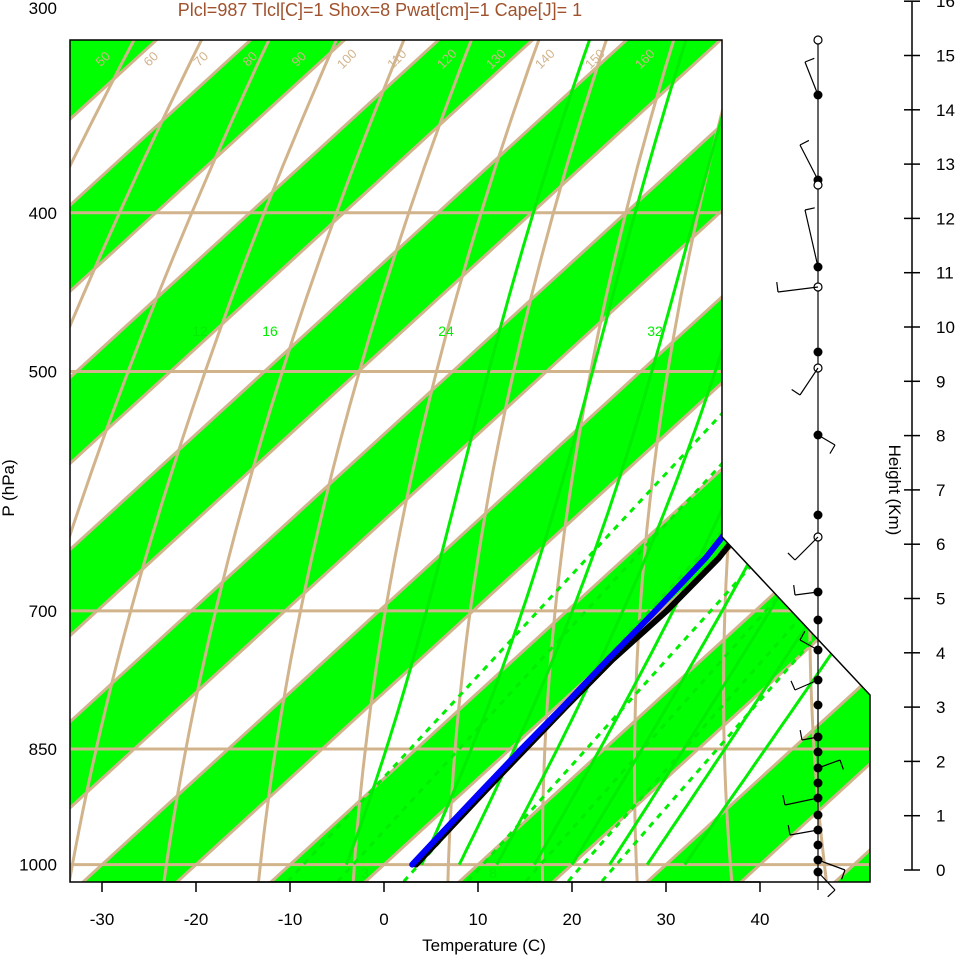 The image size is (961, 957). Describe the element at coordinates (484, 945) in the screenshot. I see `x-axis-label: Temperature (C)` at that location.